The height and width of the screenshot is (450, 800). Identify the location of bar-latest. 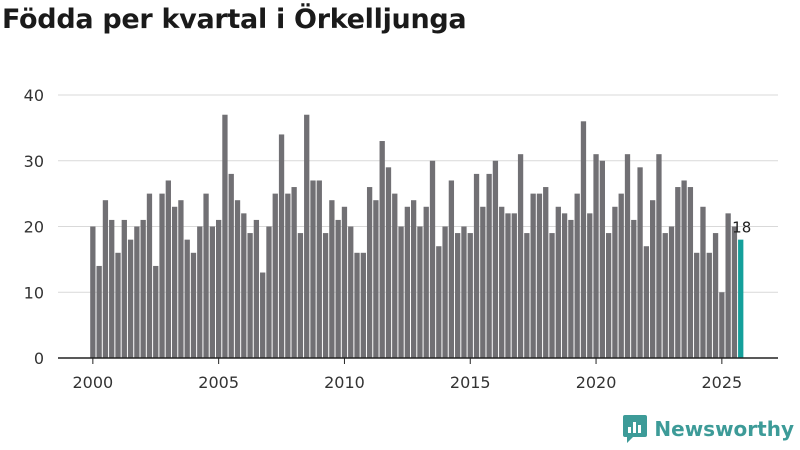
(741, 298).